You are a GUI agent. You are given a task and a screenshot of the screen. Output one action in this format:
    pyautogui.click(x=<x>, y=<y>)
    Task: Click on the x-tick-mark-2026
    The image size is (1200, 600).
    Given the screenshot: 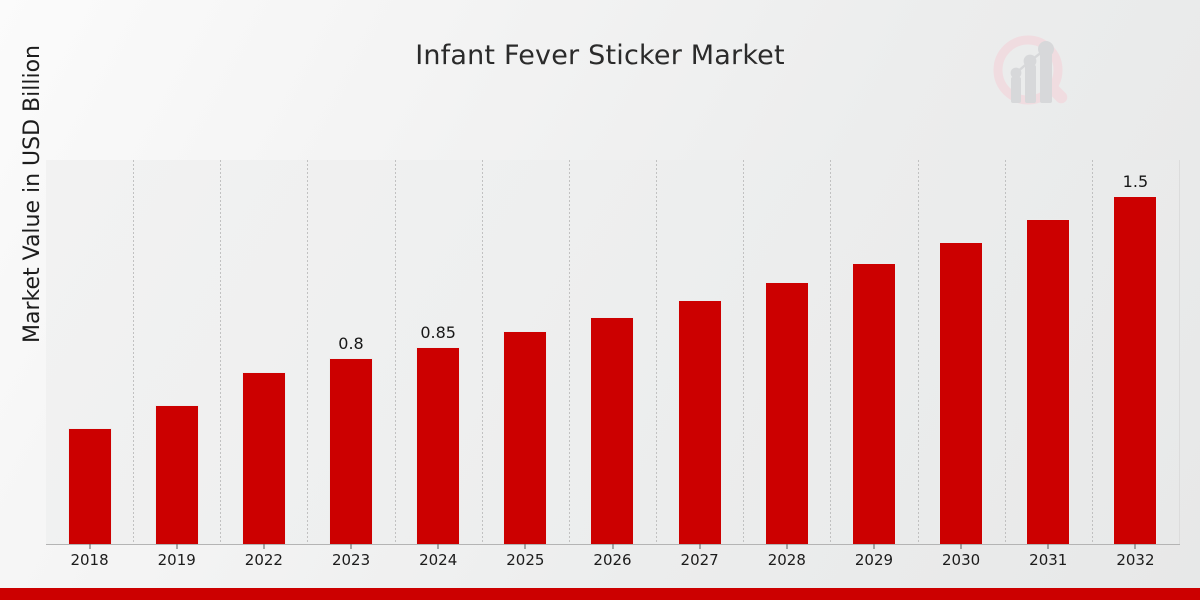 What is the action you would take?
    pyautogui.click(x=612, y=546)
    